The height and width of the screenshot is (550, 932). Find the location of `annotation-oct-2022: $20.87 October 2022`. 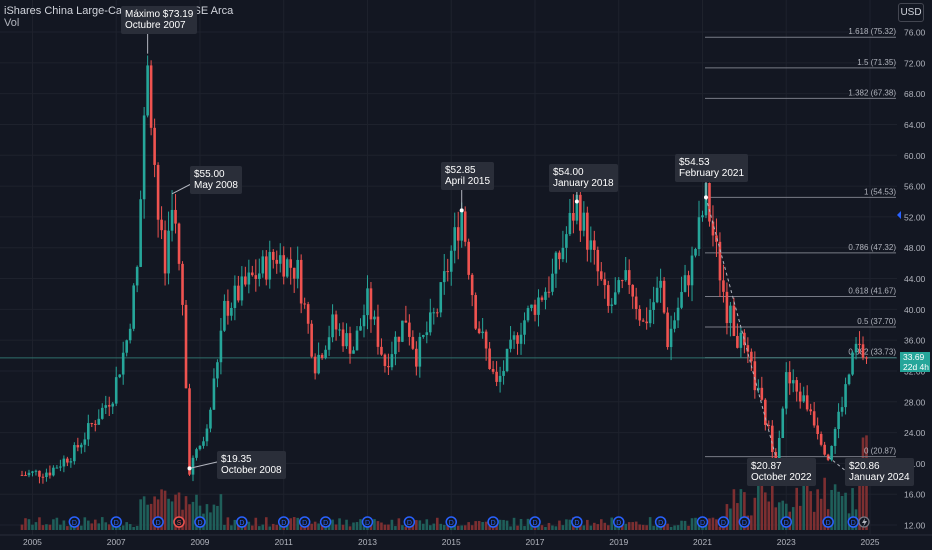

annotation-oct-2022: $20.87 October 2022 is located at coordinates (781, 472).